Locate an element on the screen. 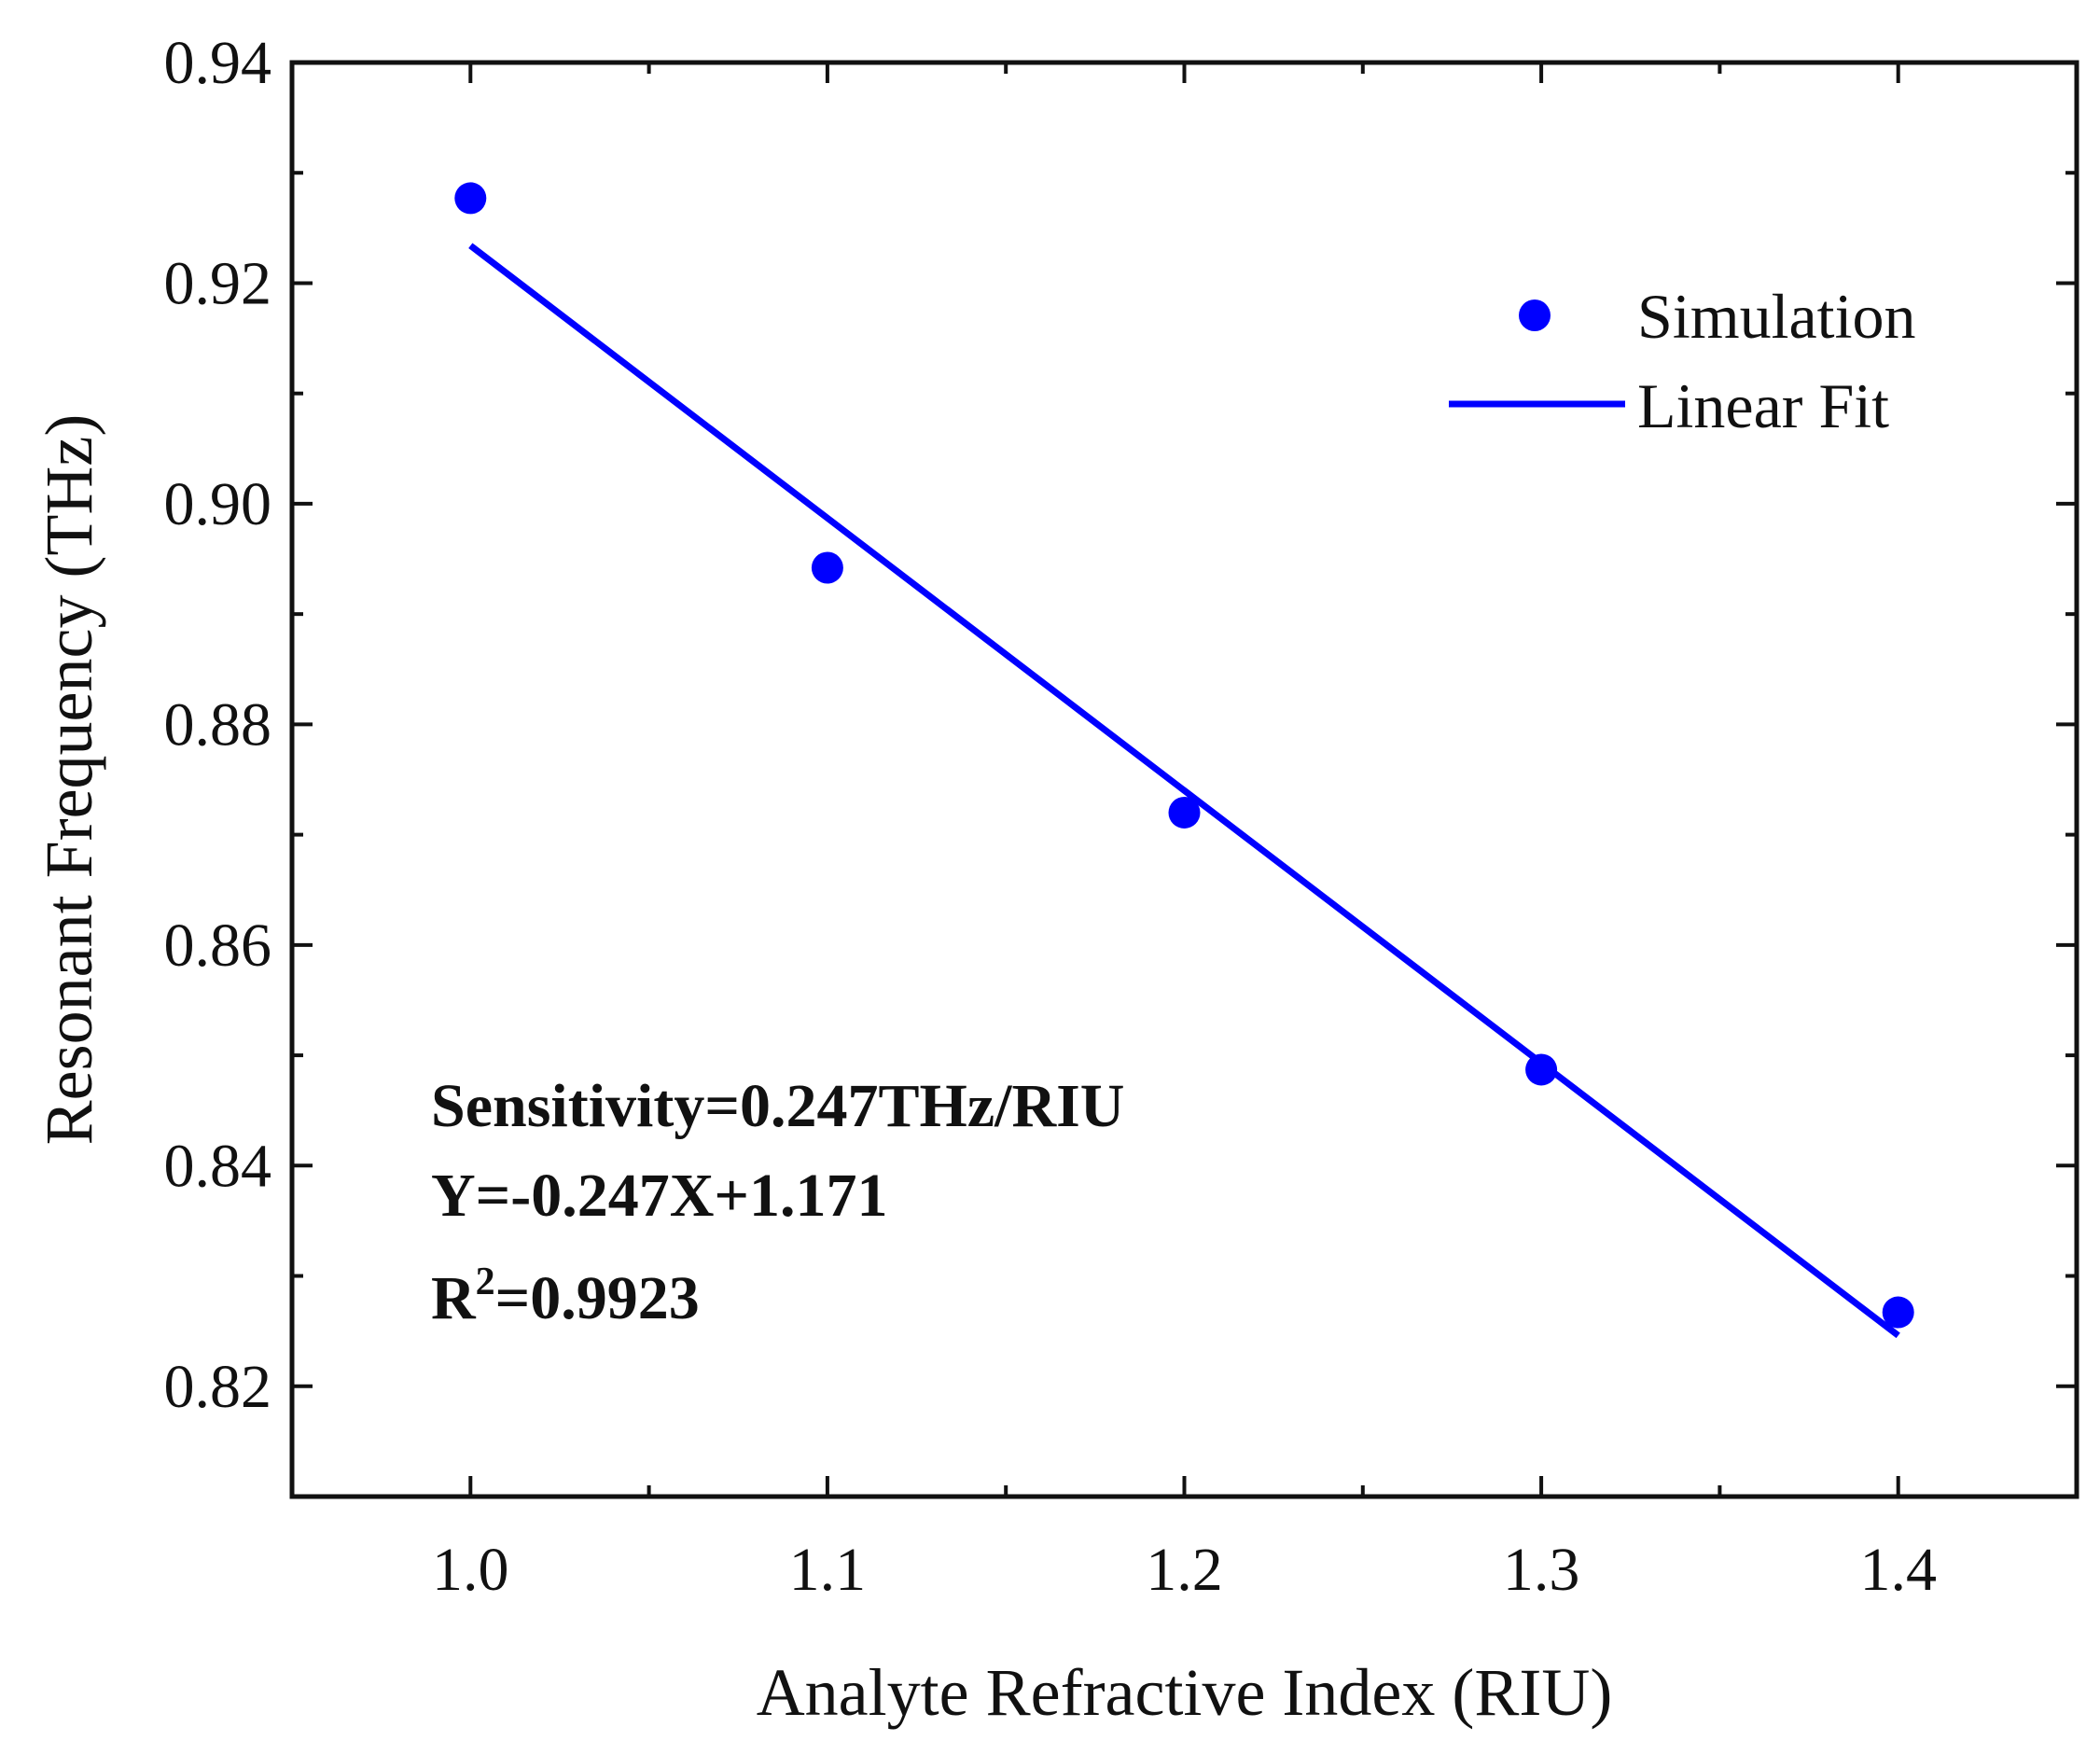 The height and width of the screenshot is (1741, 2100). equation-annotation: Y=-0.247X+1.171 is located at coordinates (659, 1196).